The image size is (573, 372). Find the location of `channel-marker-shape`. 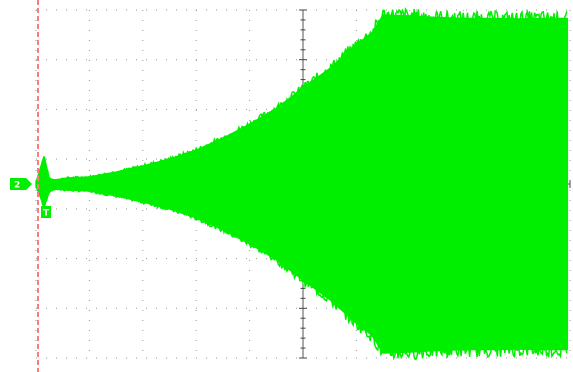

channel-marker-shape is located at coordinates (21, 184).